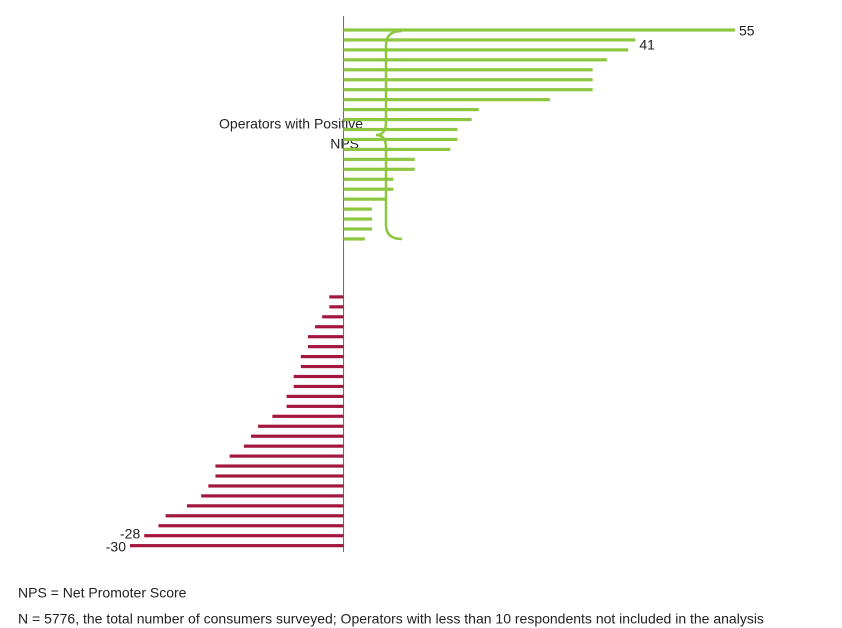  I want to click on value-label: 41, so click(647, 45).